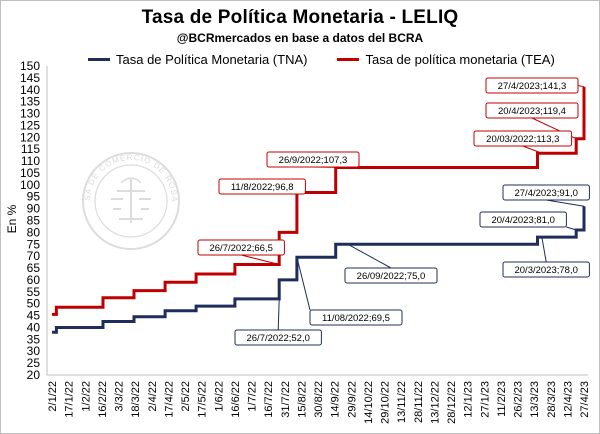  I want to click on annotation-label: 27/4/2023;91,0, so click(545, 193).